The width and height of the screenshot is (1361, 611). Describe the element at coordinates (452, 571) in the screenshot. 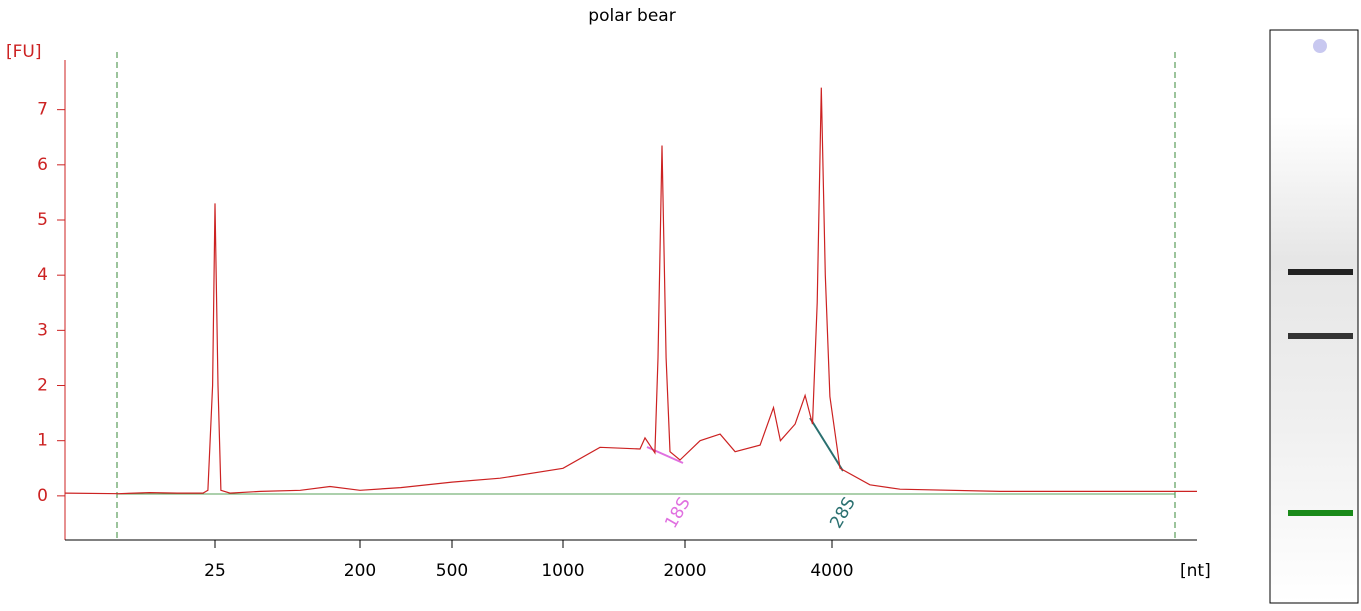

I see `x-tick-label: 500` at that location.